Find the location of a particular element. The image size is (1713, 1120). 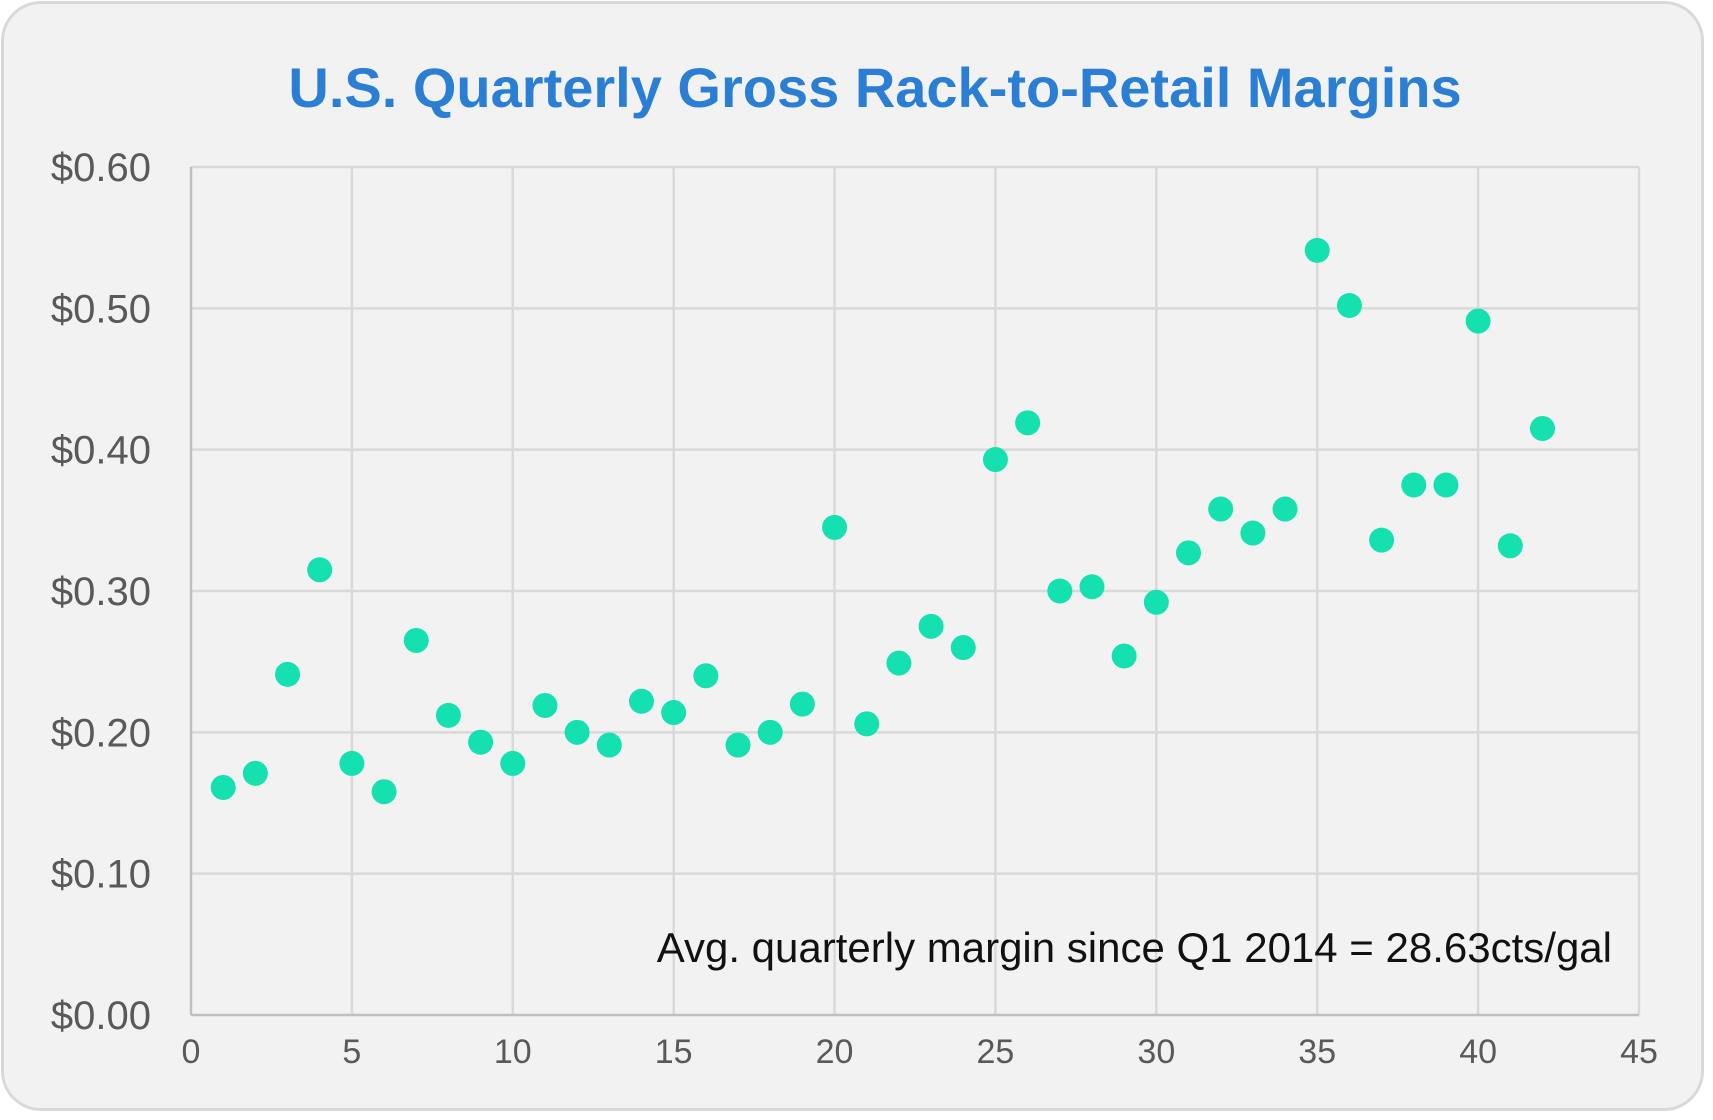

x-tick-label: 45 is located at coordinates (1639, 1052).